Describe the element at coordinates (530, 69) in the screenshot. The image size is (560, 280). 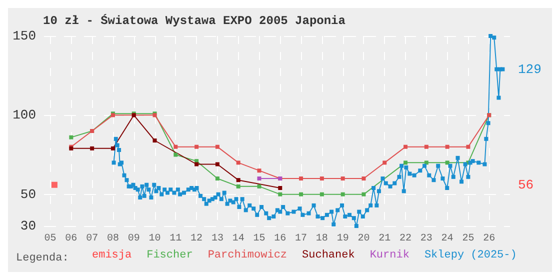
I see `y2-tick-label: 129` at that location.